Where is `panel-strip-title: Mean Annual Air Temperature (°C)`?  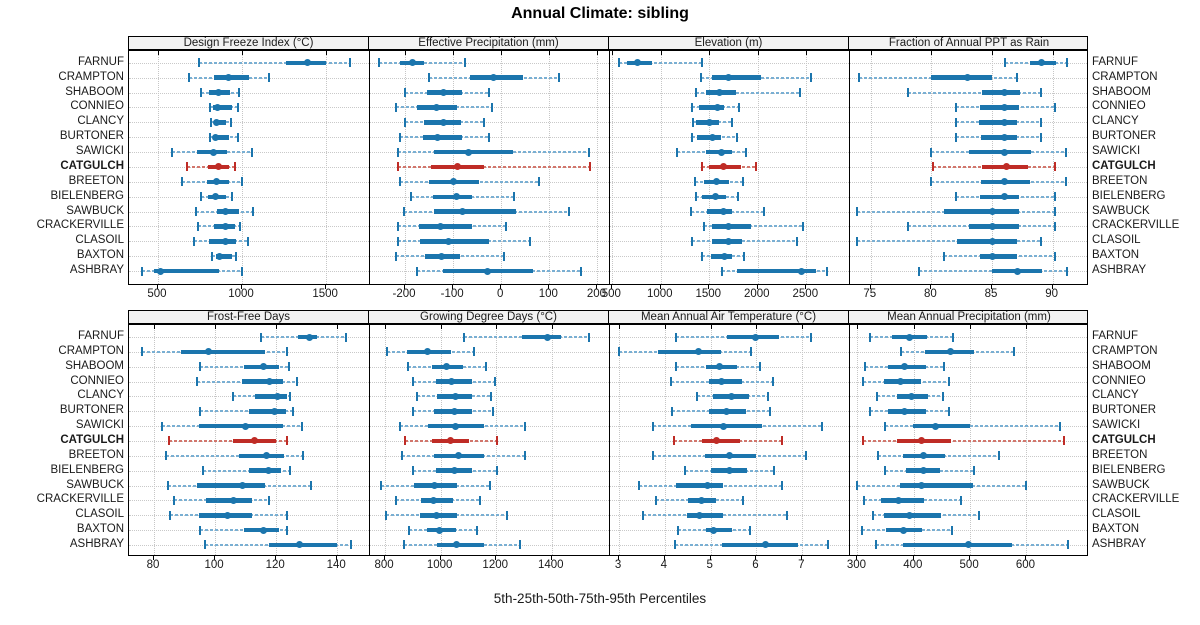 panel-strip-title: Mean Annual Air Temperature (°C) is located at coordinates (729, 317).